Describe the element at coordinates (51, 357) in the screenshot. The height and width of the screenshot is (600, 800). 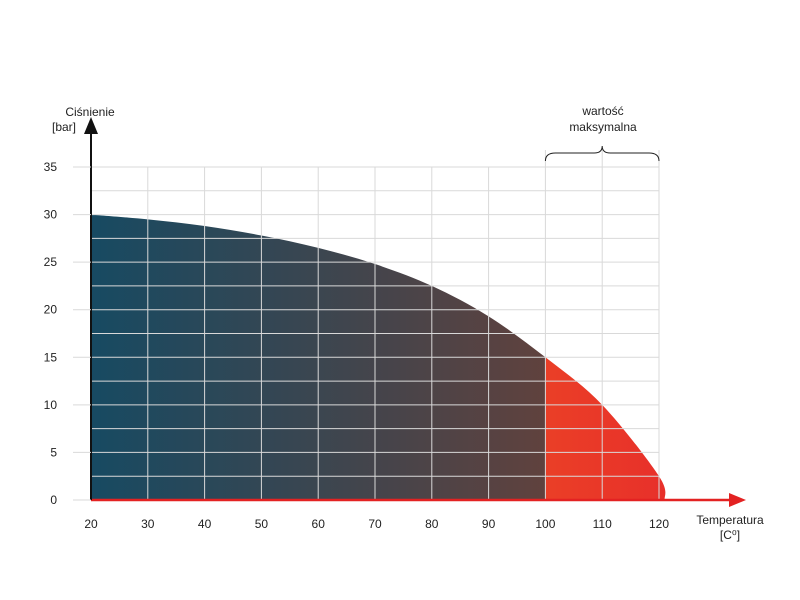
I see `y-tick-label: 15` at that location.